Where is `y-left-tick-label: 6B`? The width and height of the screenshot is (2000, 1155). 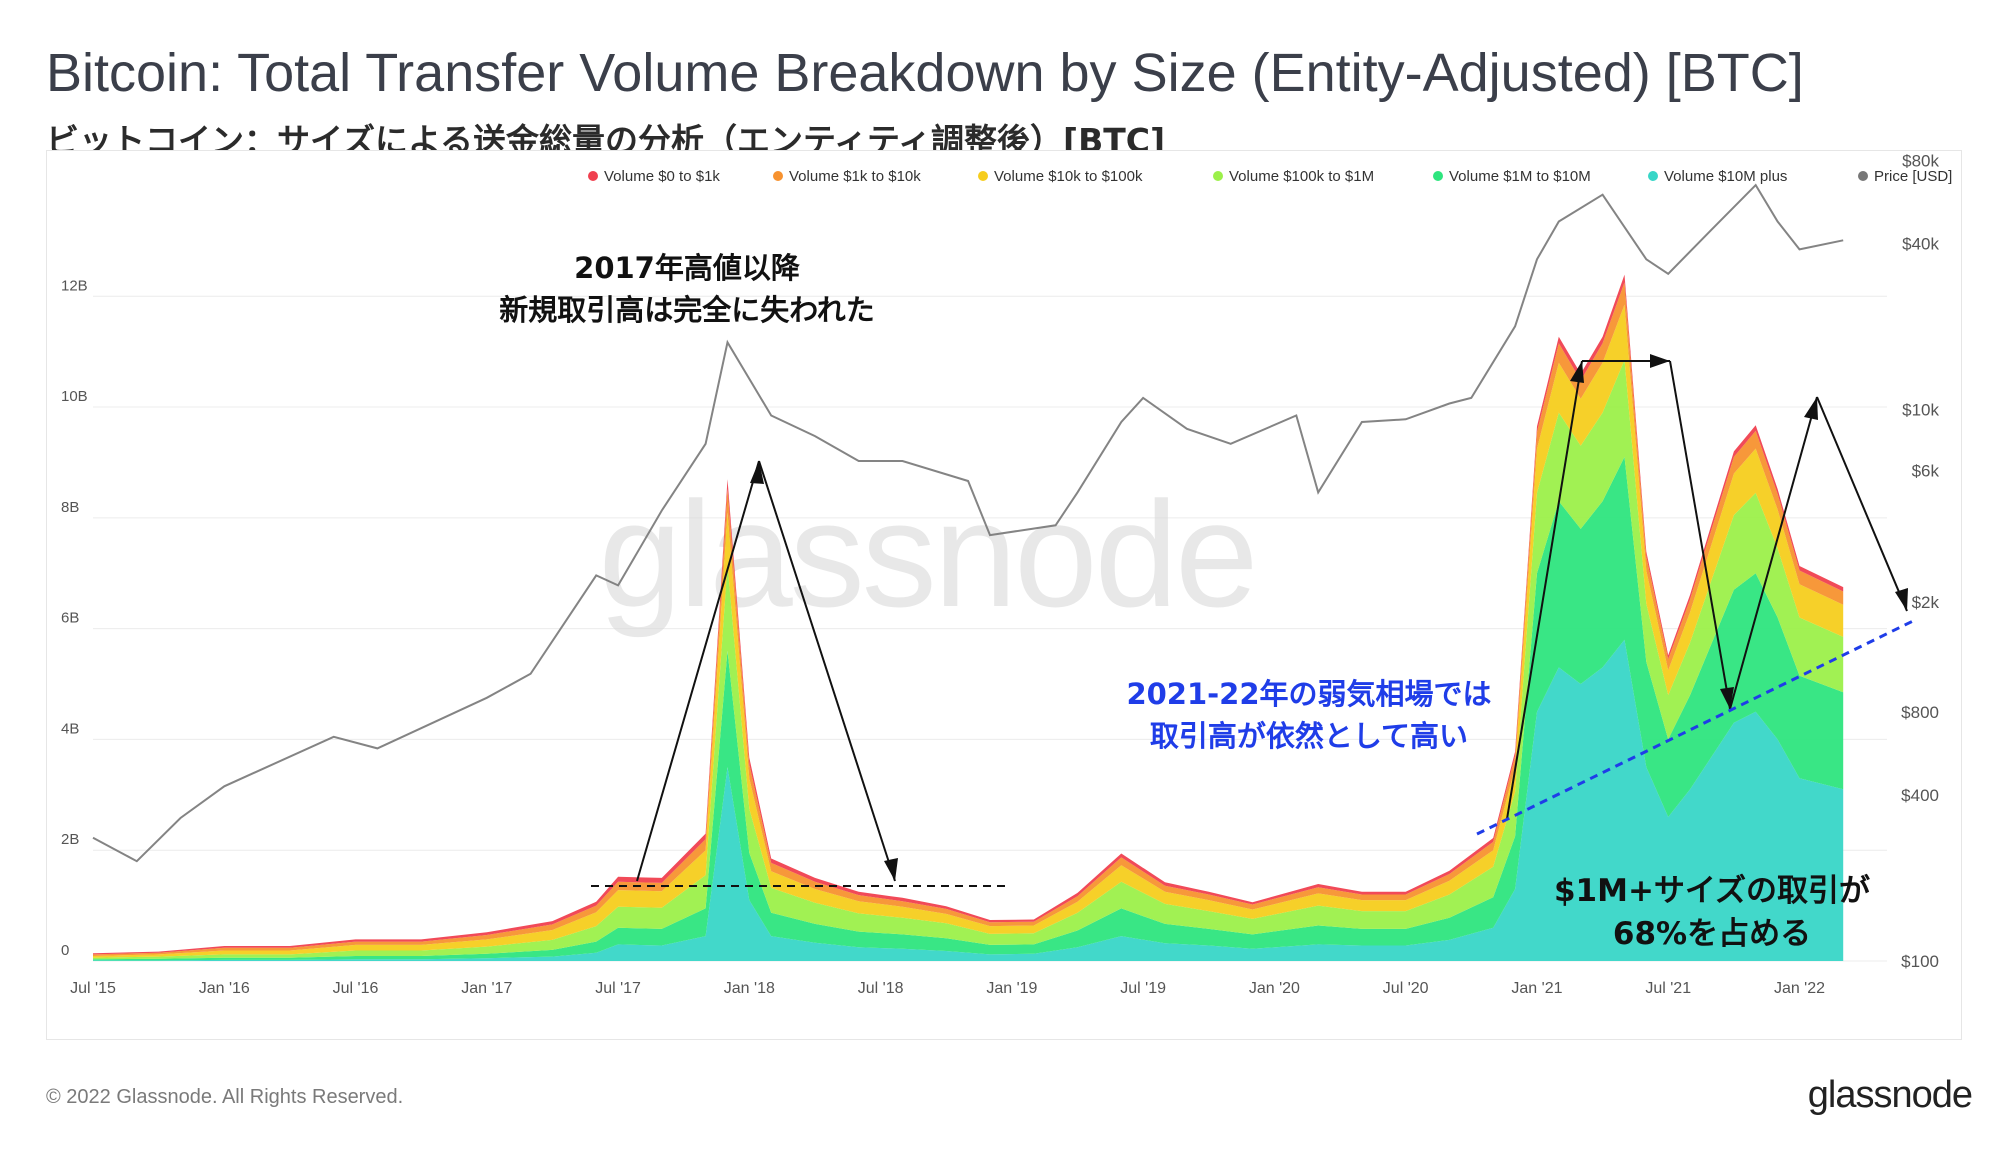 y-left-tick-label: 6B is located at coordinates (70, 618).